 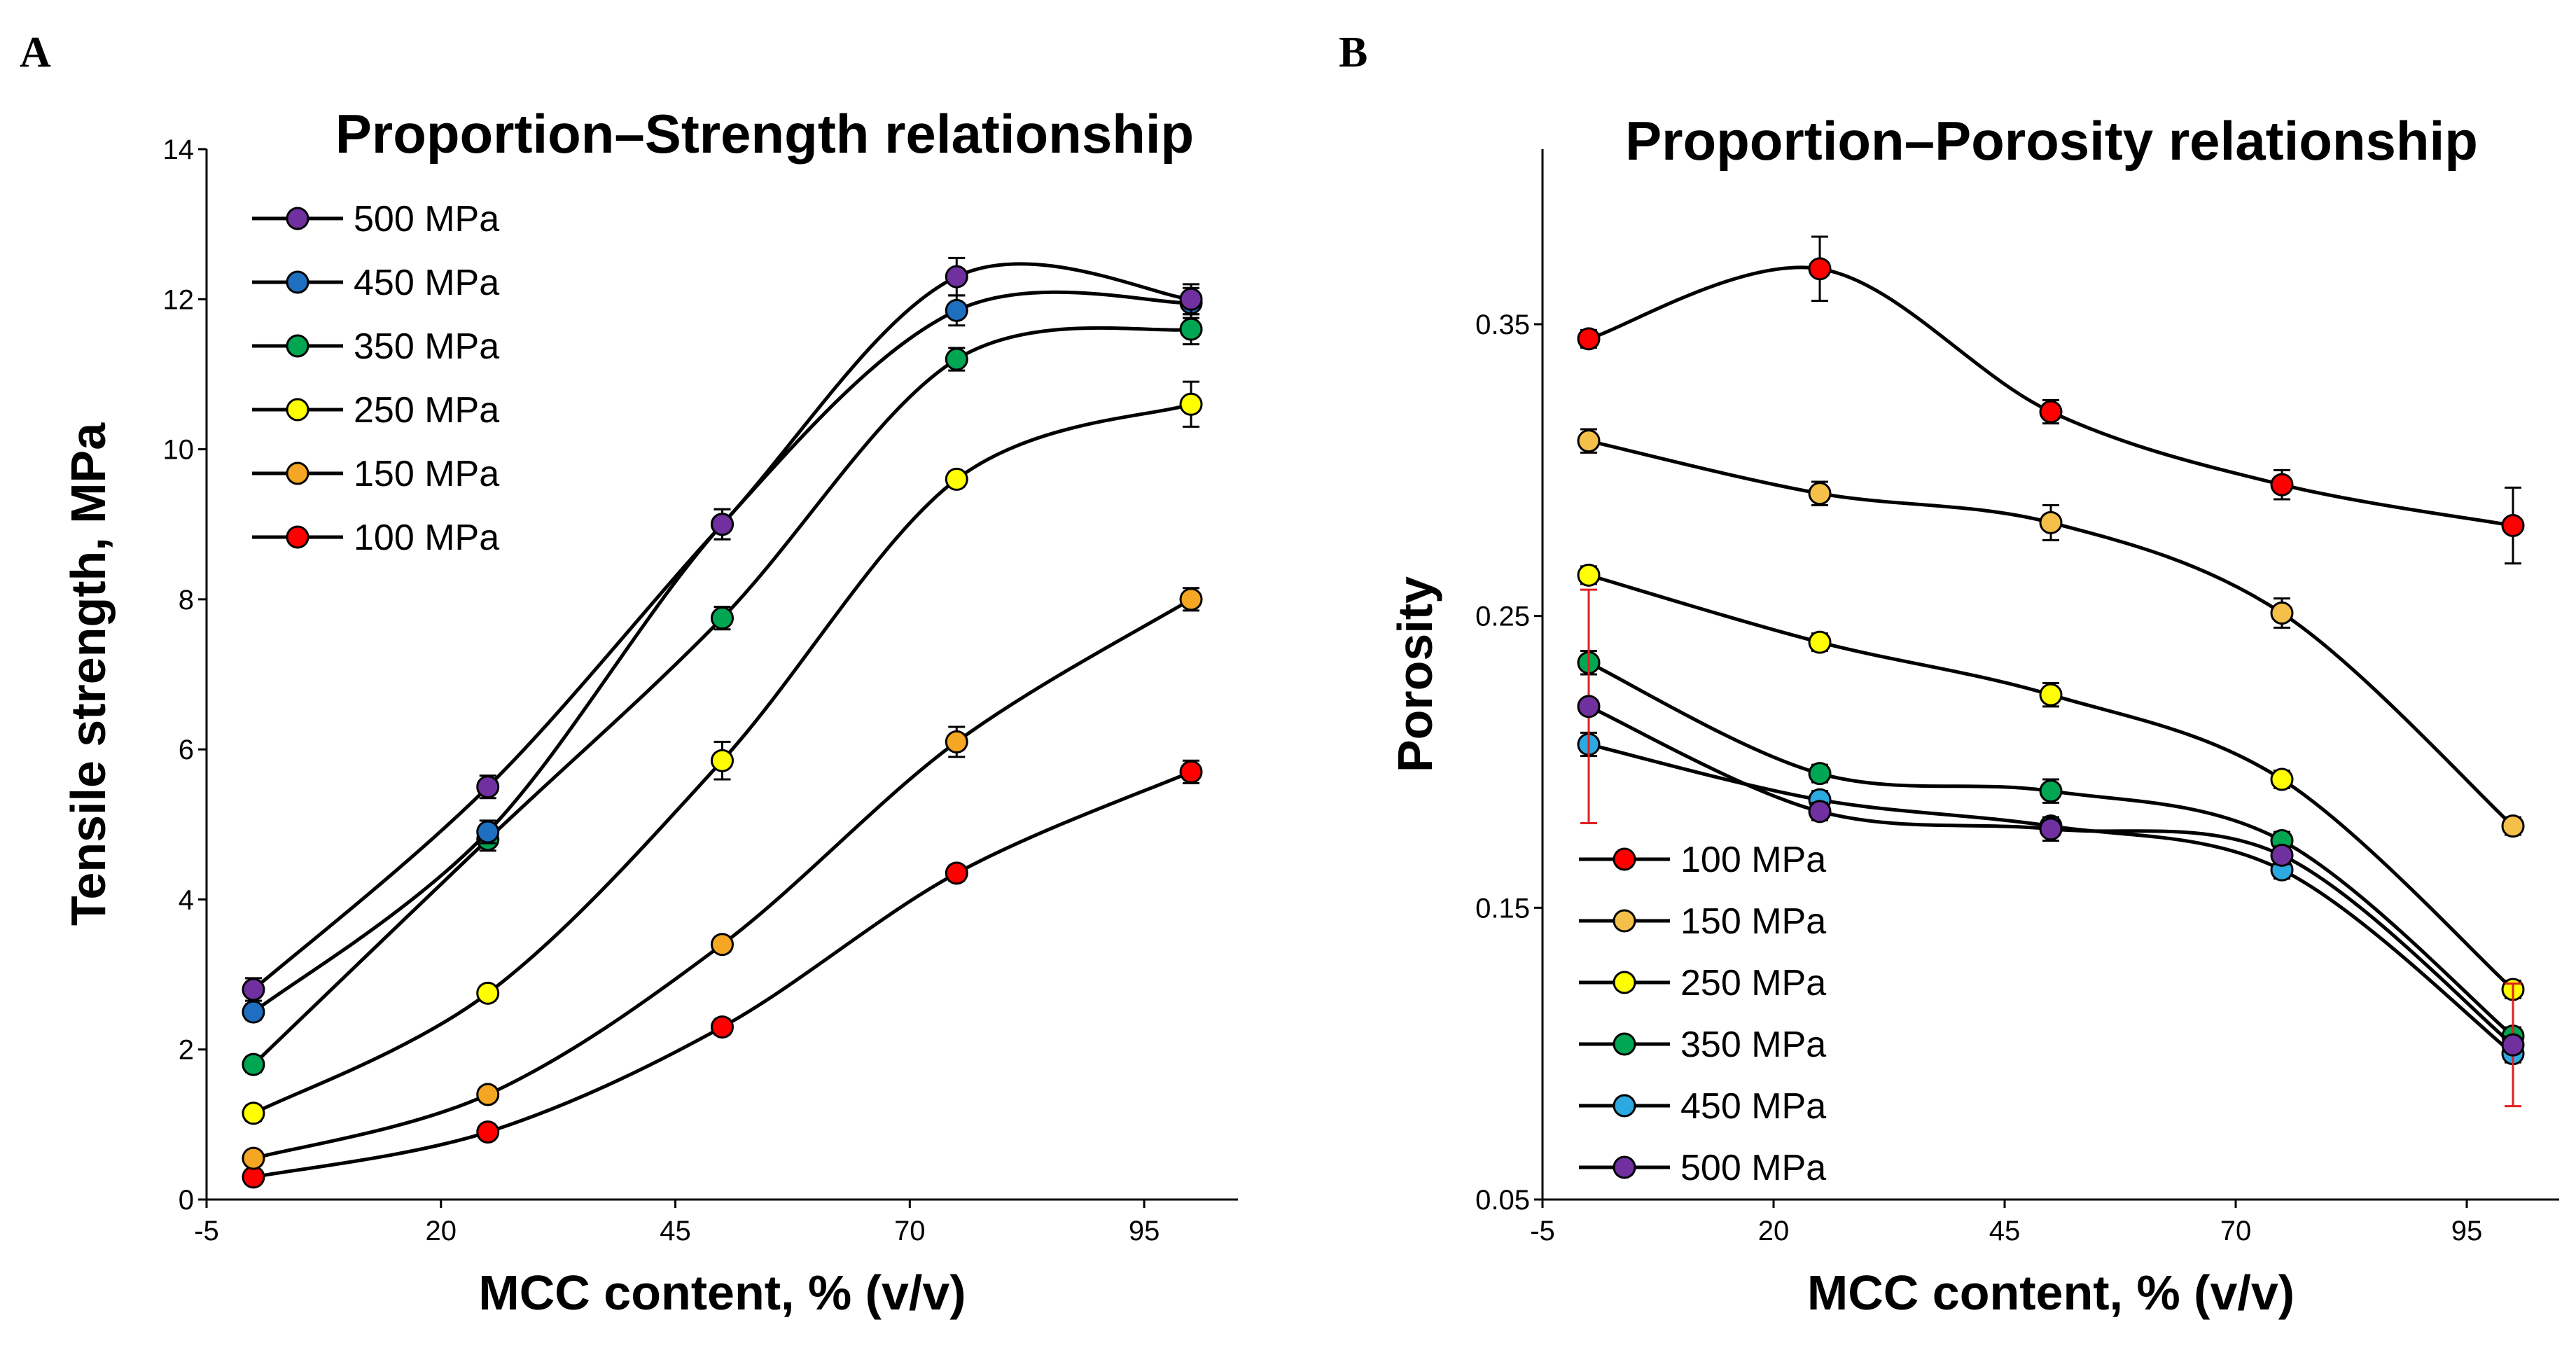 What do you see at coordinates (1502, 325) in the screenshot?
I see `y-tick-label: 0.35` at bounding box center [1502, 325].